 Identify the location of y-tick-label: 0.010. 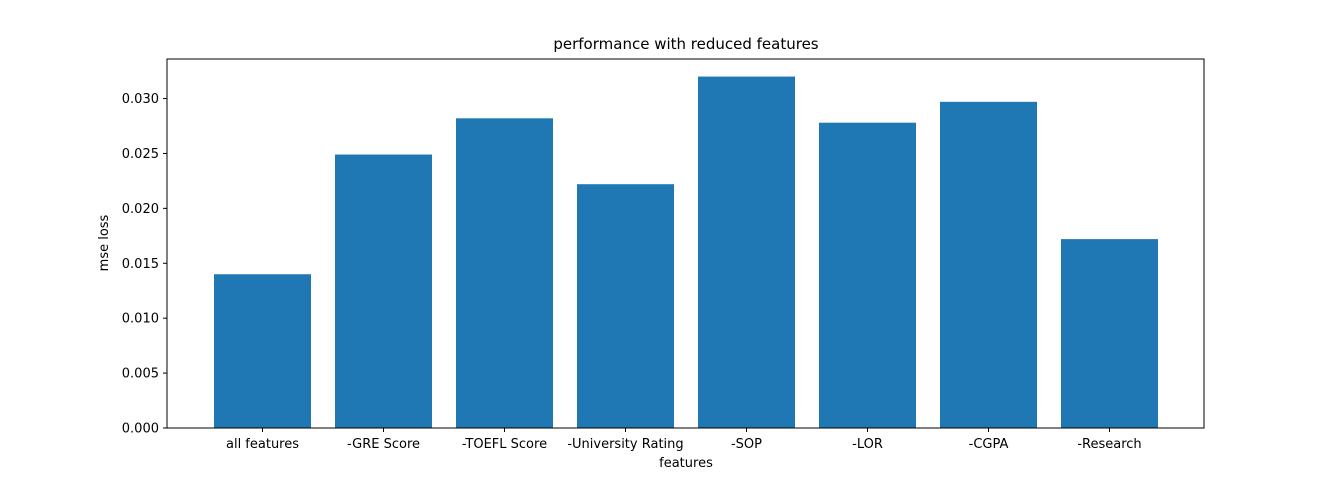
(140, 319).